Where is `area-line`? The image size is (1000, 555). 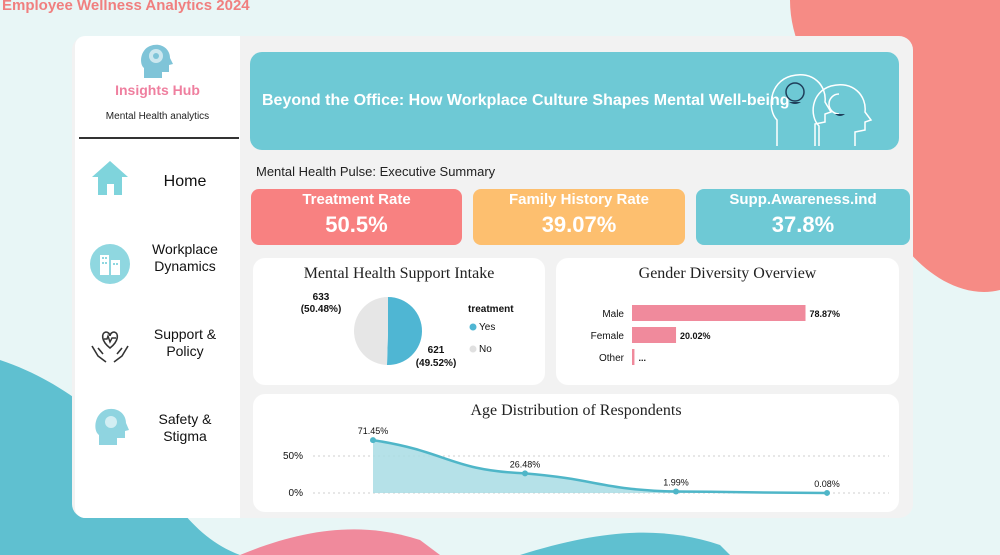
area-line is located at coordinates (600, 466).